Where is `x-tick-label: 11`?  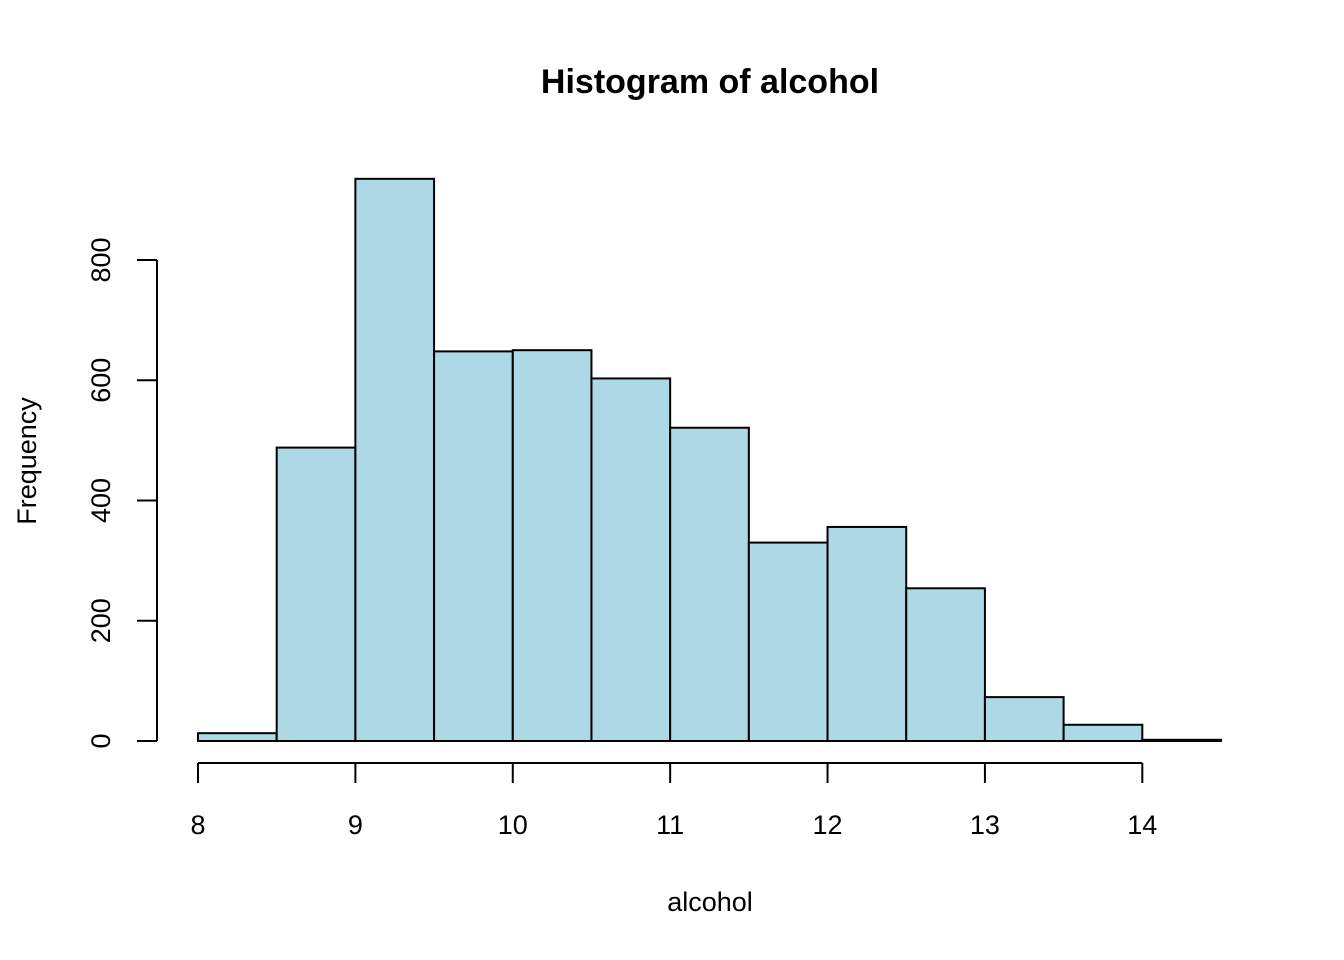
x-tick-label: 11 is located at coordinates (670, 825).